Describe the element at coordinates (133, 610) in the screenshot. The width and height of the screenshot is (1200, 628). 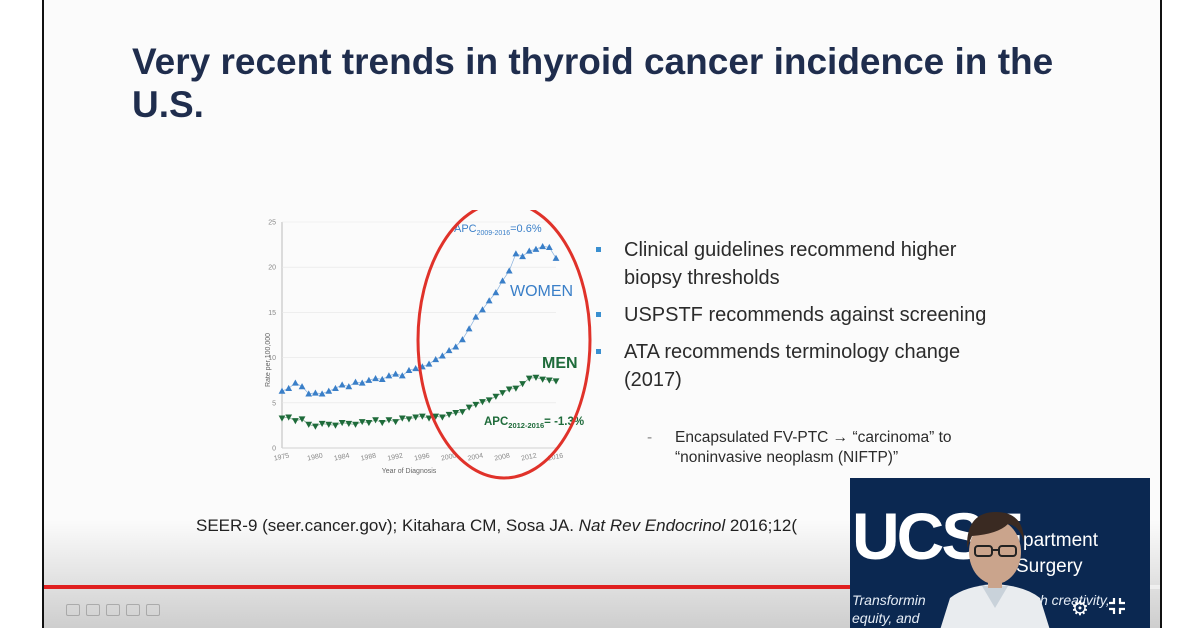
I see `captions-icon` at that location.